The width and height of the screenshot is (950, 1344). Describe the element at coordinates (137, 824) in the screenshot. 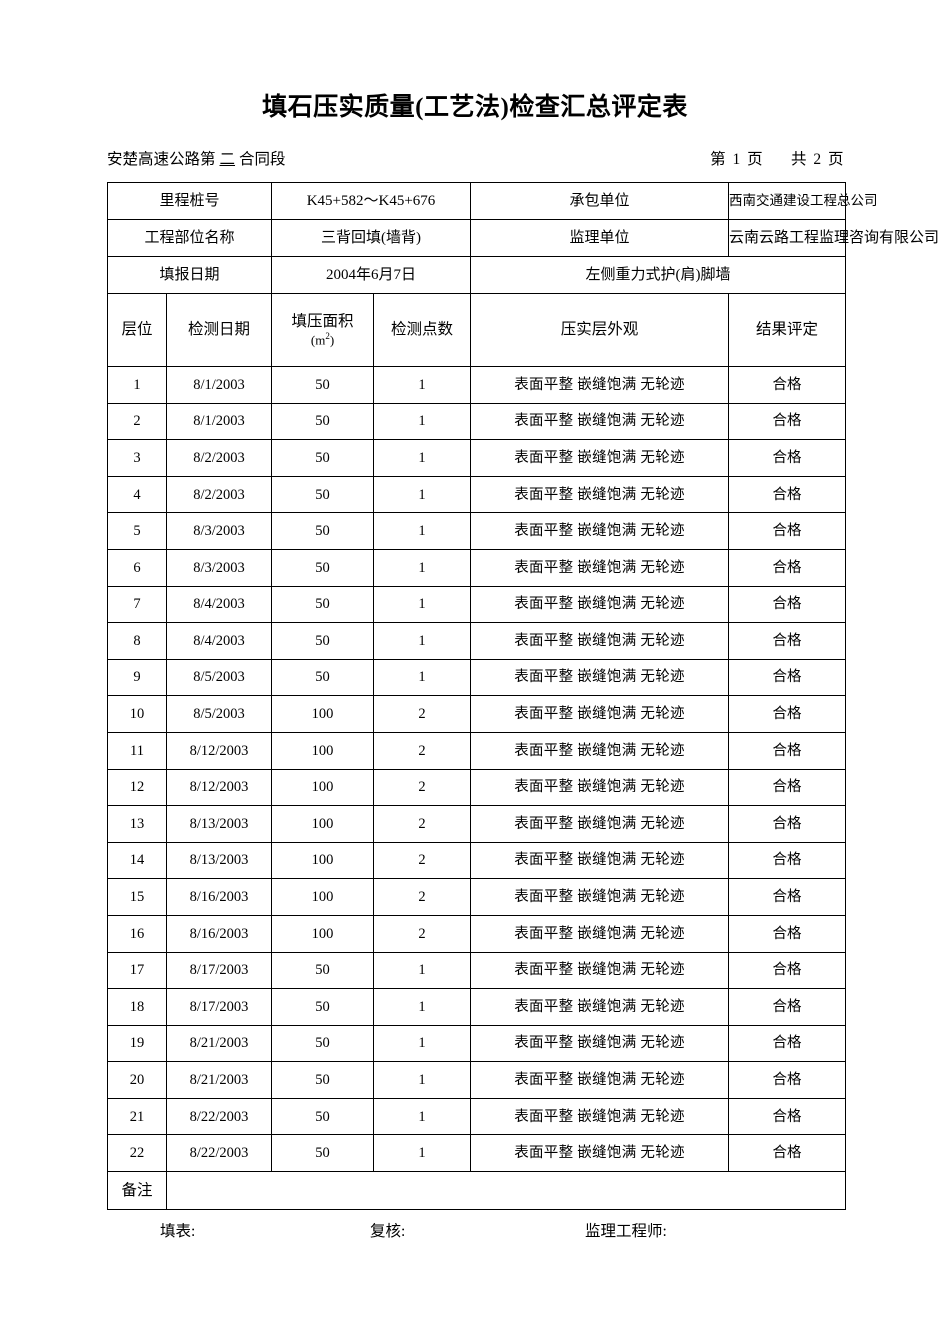

I see `layer-cell: 13` at that location.